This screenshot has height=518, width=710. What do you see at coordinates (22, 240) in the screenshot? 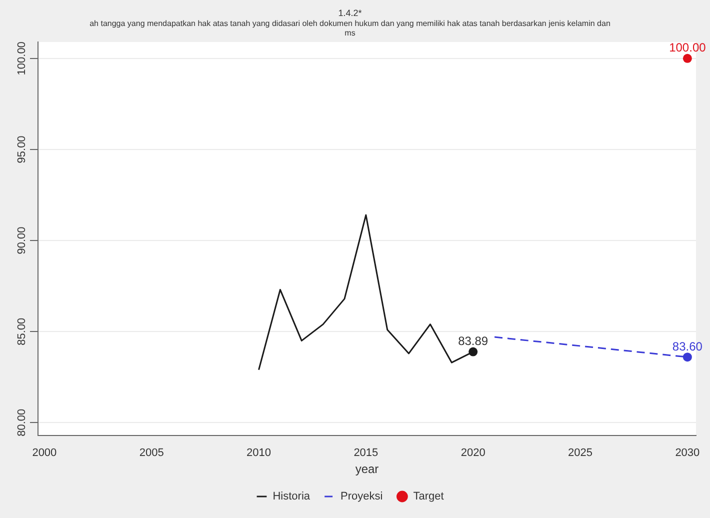
I see `y-tick-label: 90.00` at bounding box center [22, 240].